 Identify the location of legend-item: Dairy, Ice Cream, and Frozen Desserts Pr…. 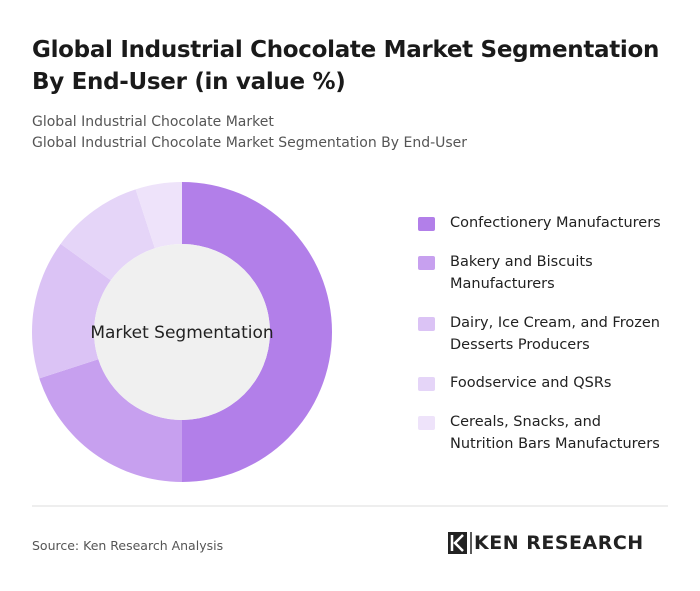
(543, 334).